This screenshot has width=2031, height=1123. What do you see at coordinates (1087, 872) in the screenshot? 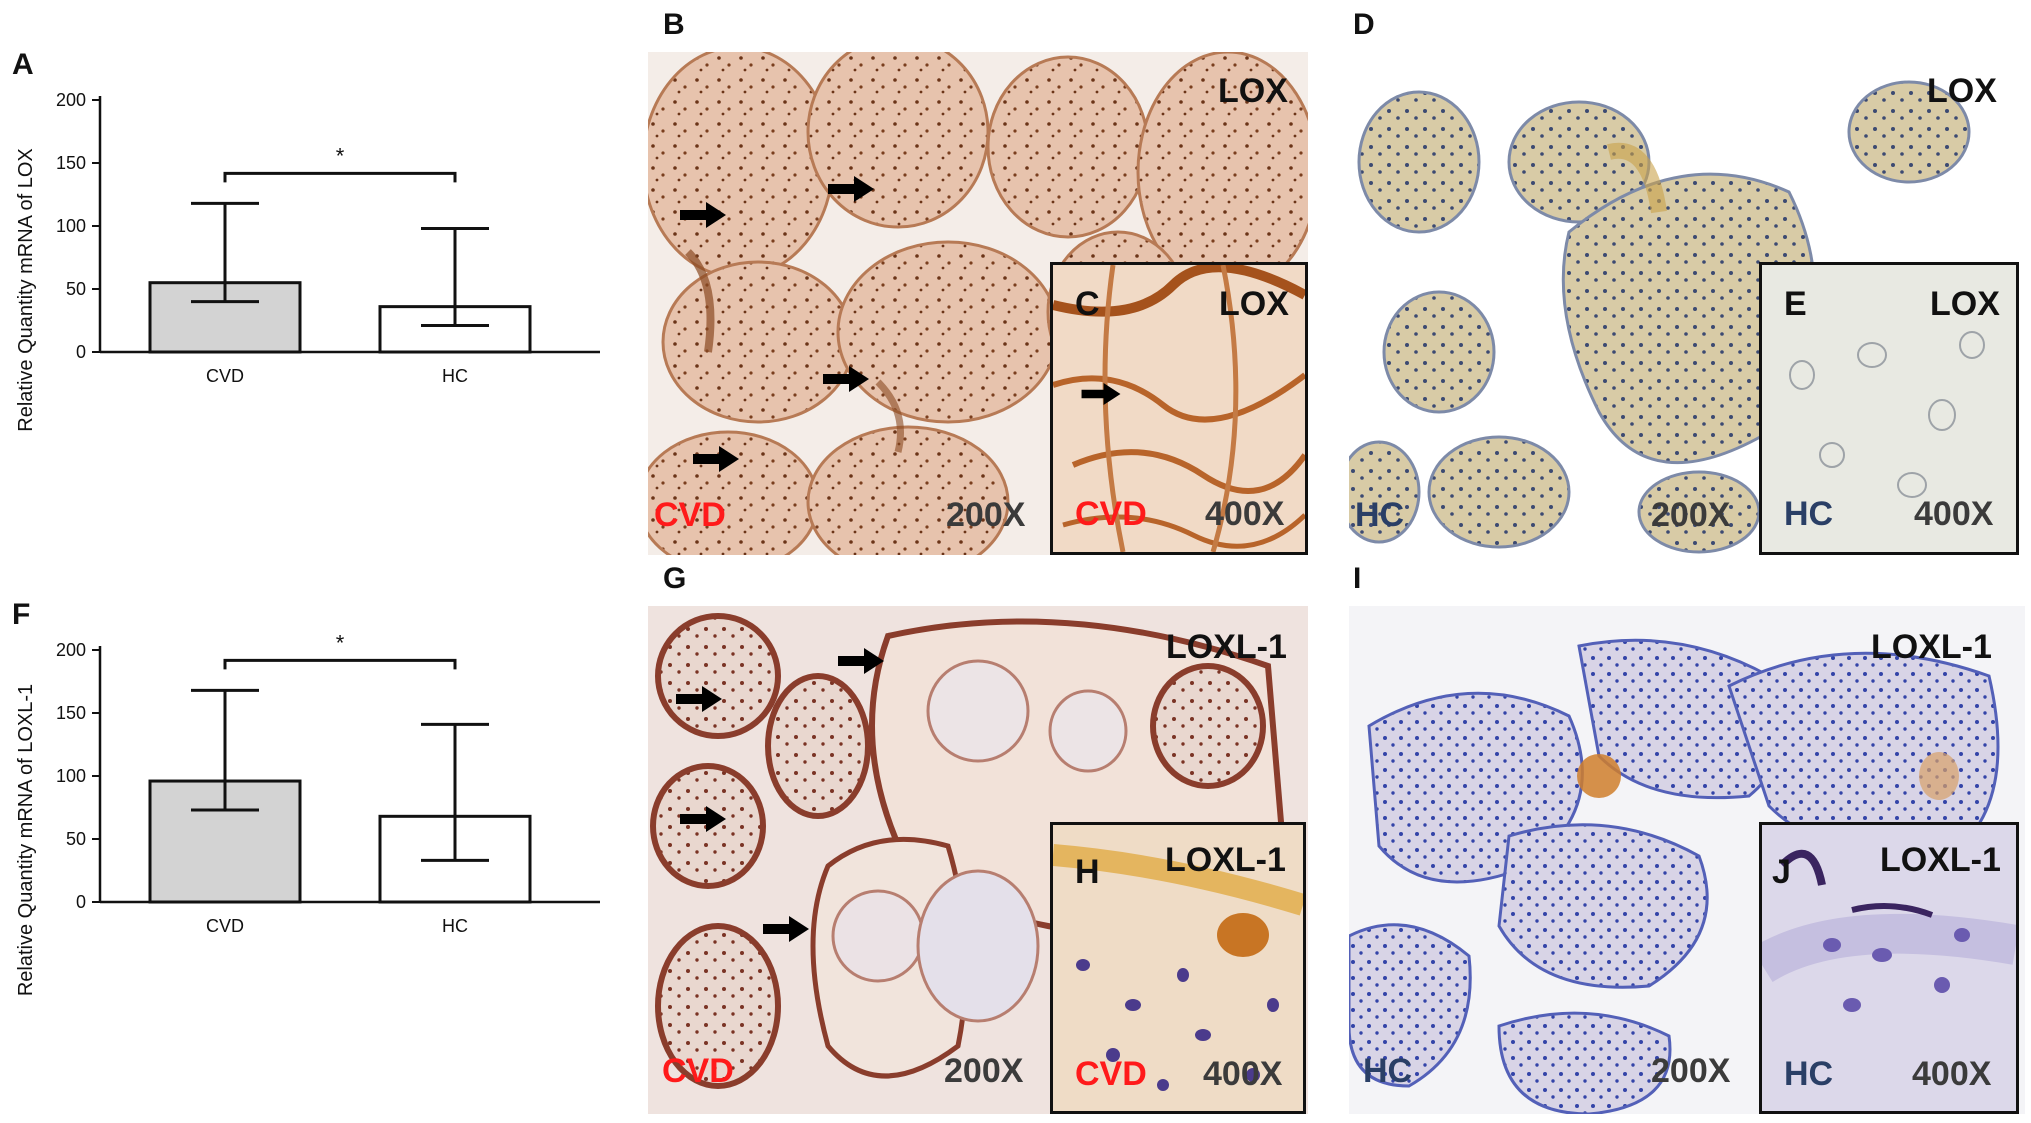
I see `panel-letter-h: H` at bounding box center [1087, 872].